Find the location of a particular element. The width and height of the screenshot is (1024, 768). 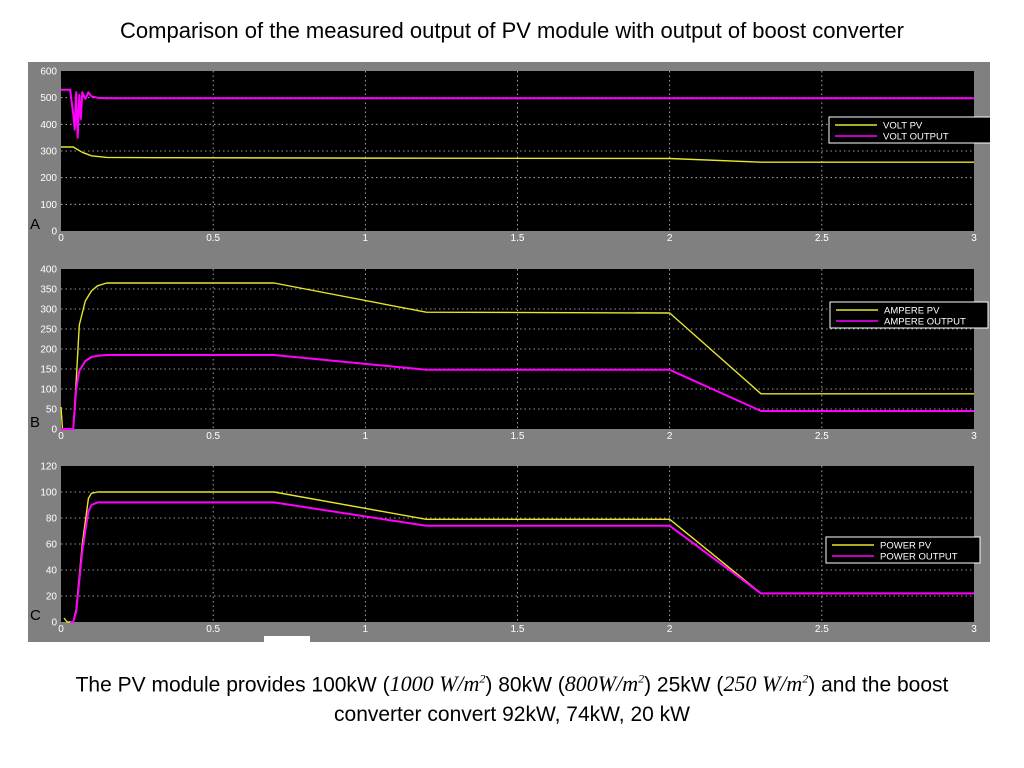

caption-text-b: ) 80kW ( is located at coordinates (525, 685).